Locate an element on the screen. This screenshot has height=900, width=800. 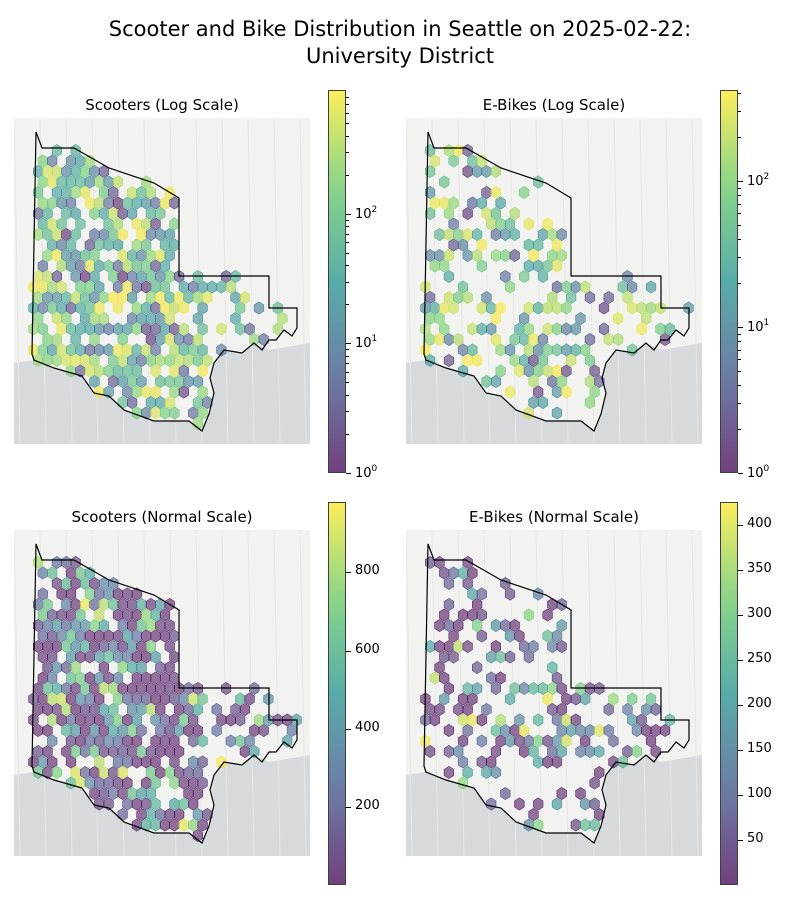
tick-exponent: 1 is located at coordinates (374, 339).